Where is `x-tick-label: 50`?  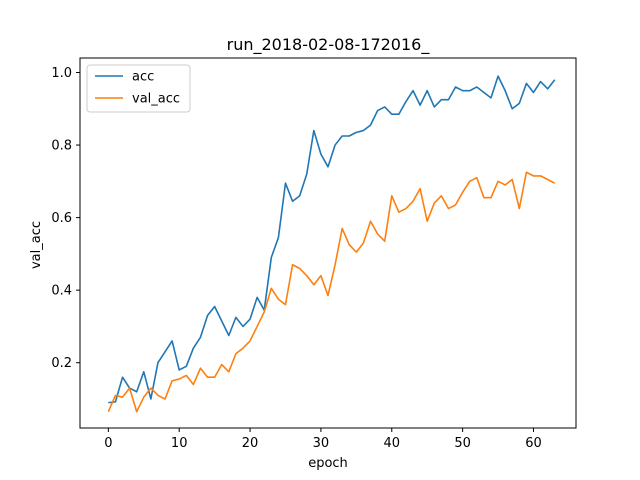
x-tick-label: 50 is located at coordinates (462, 443).